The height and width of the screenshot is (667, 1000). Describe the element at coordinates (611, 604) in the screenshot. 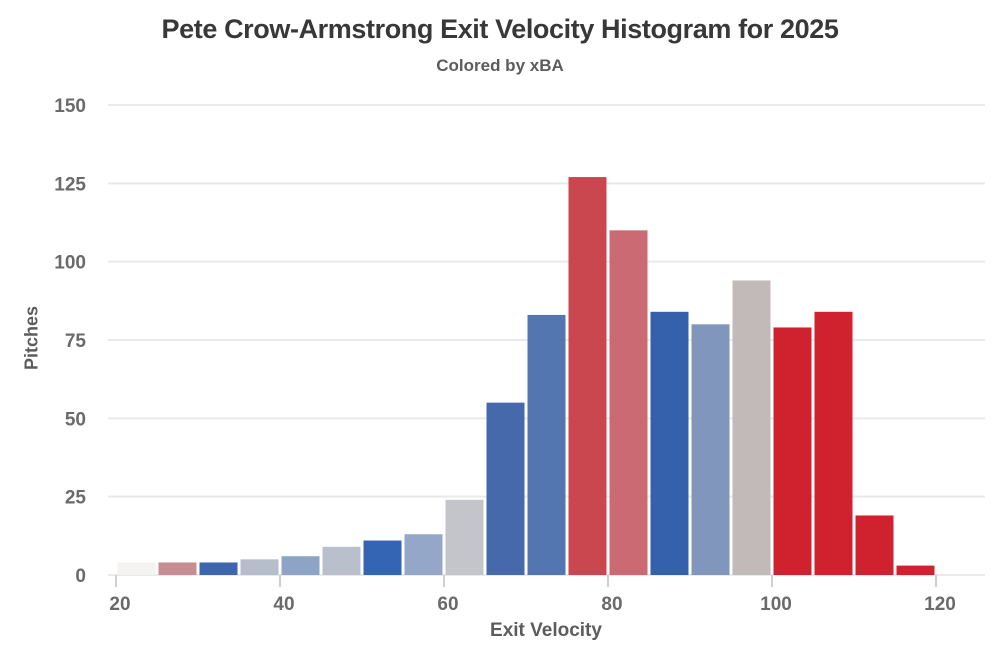

I see `x-tick-label: 80` at that location.